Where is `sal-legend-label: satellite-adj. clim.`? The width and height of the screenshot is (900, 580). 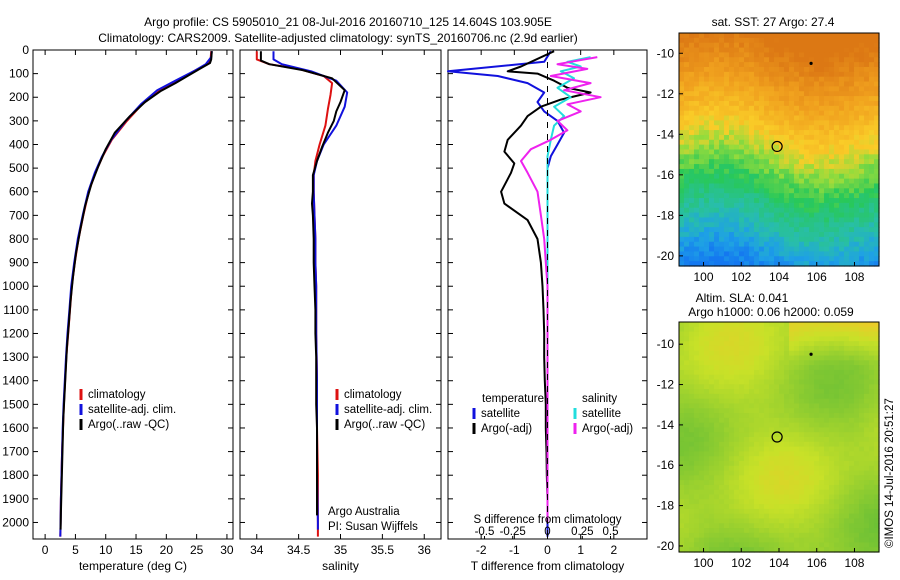
sal-legend-label: satellite-adj. clim. is located at coordinates (388, 410).